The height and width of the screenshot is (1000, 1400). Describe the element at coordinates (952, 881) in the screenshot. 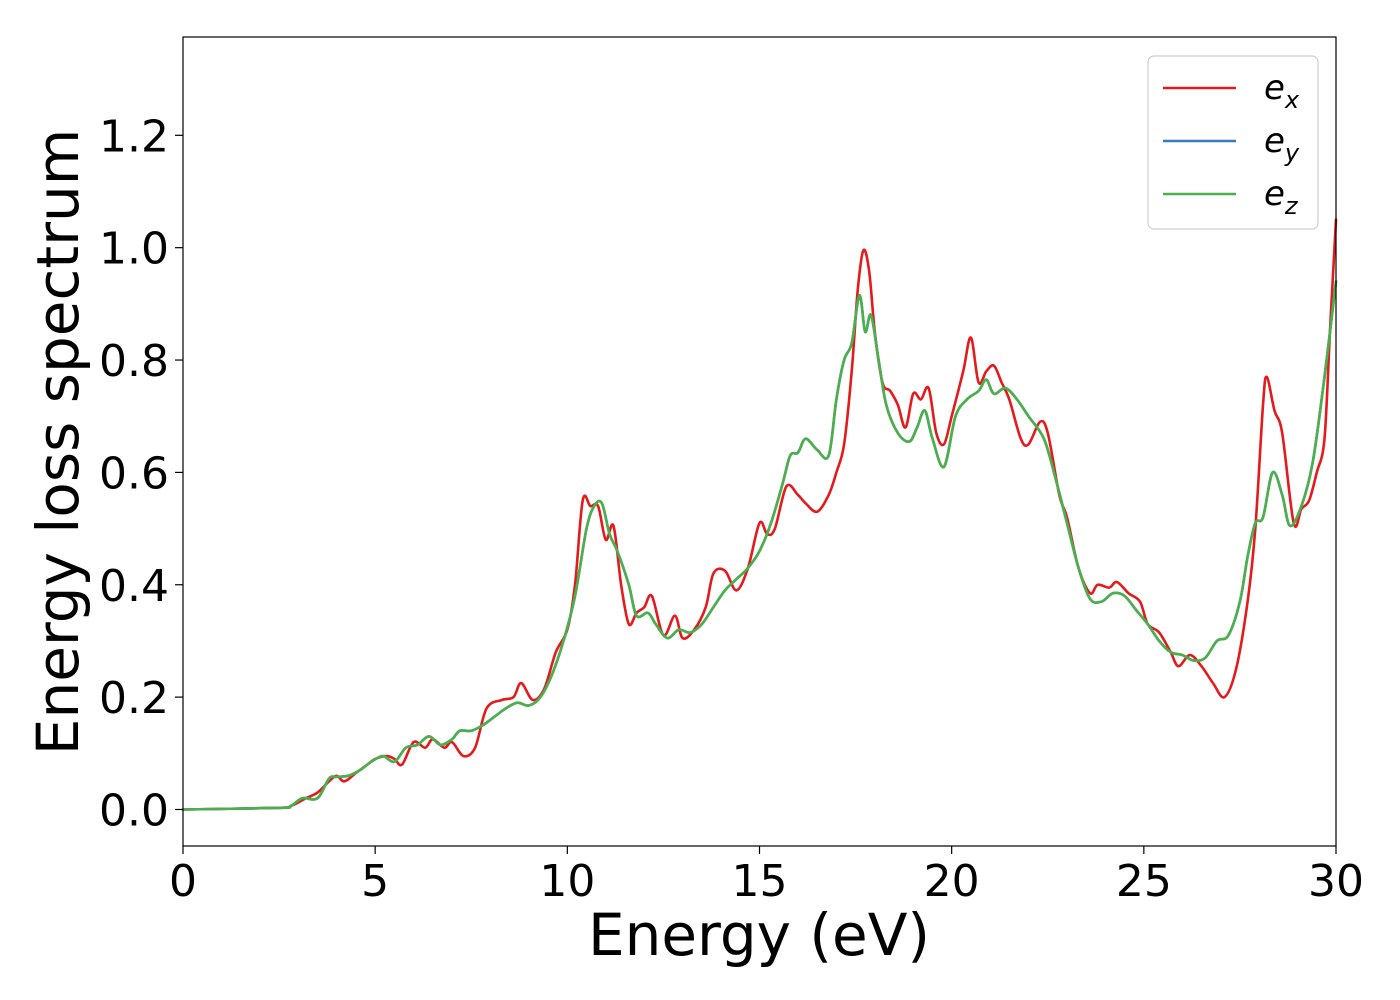

I see `x-tick-label: 20` at that location.